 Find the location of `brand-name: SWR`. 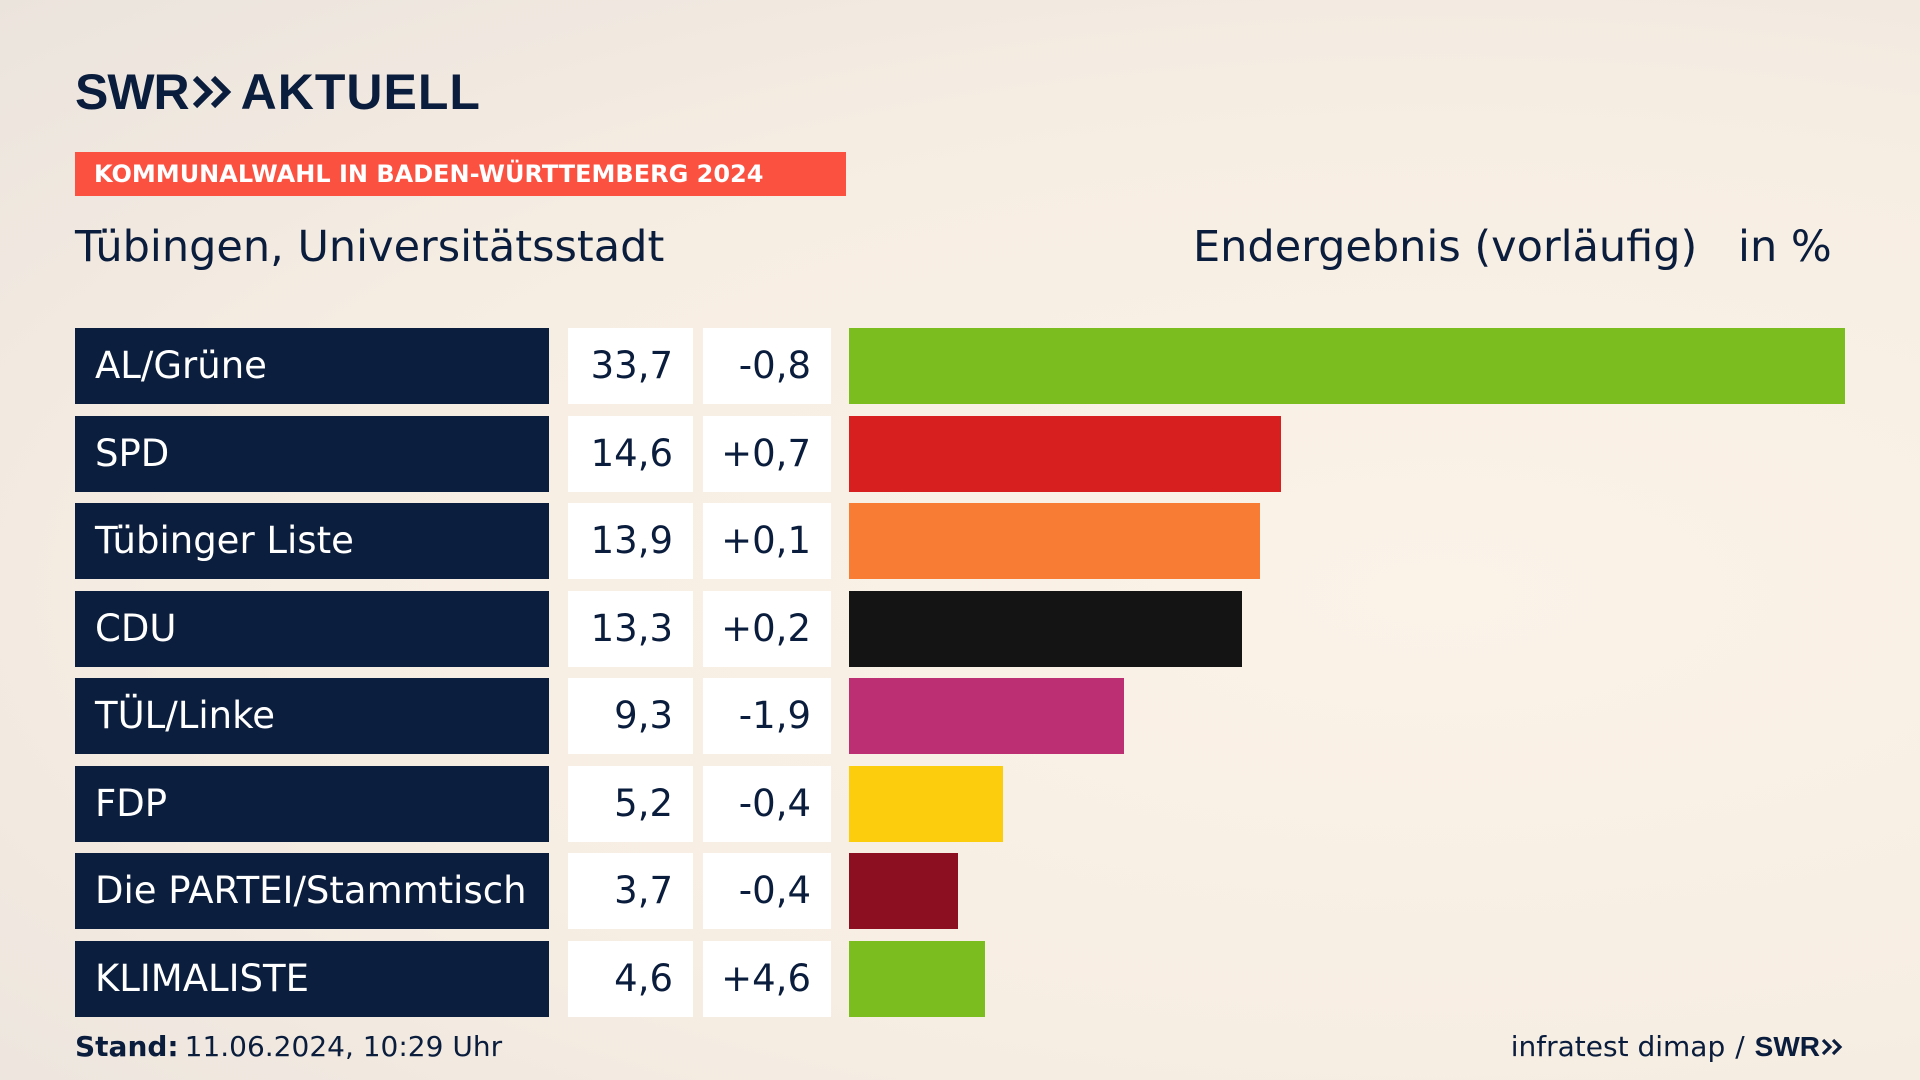

brand-name: SWR is located at coordinates (132, 92).